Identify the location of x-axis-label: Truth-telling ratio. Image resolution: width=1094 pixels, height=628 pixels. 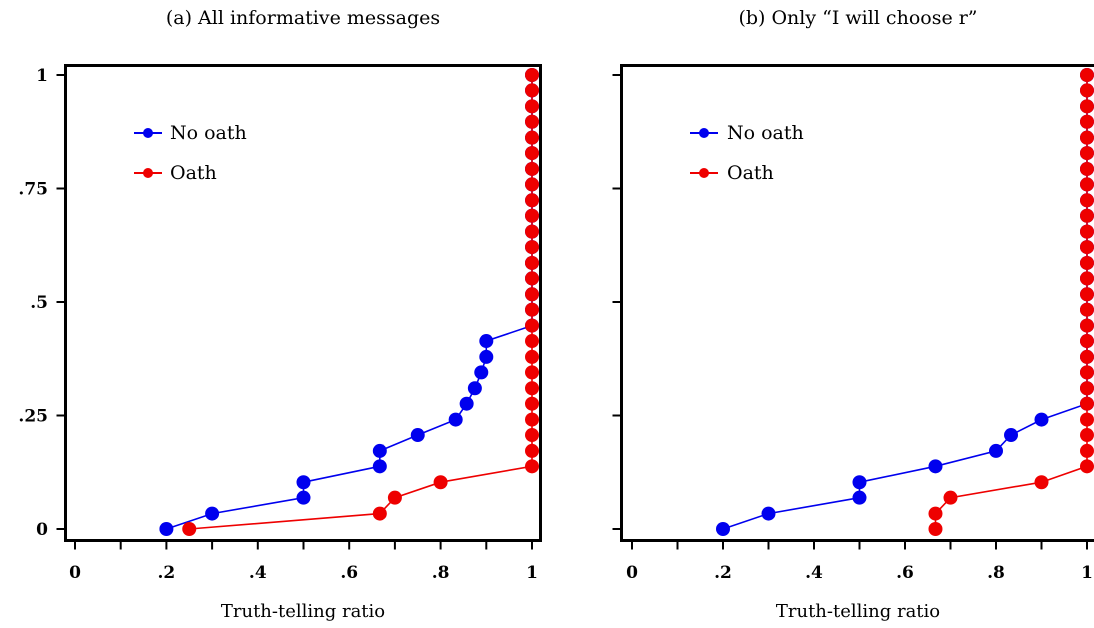
(858, 611).